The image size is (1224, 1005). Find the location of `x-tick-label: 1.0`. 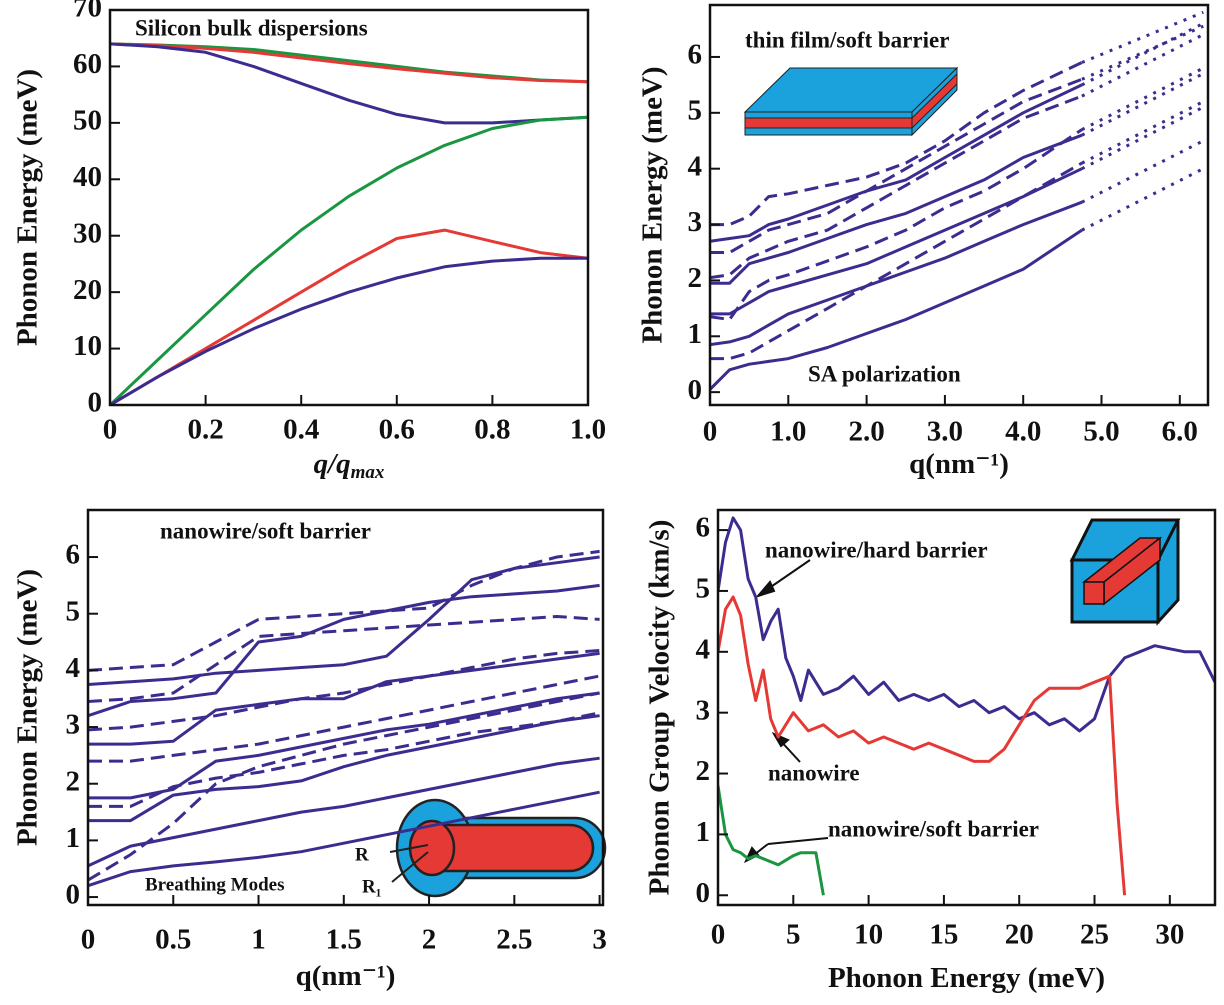

x-tick-label: 1.0 is located at coordinates (588, 430).